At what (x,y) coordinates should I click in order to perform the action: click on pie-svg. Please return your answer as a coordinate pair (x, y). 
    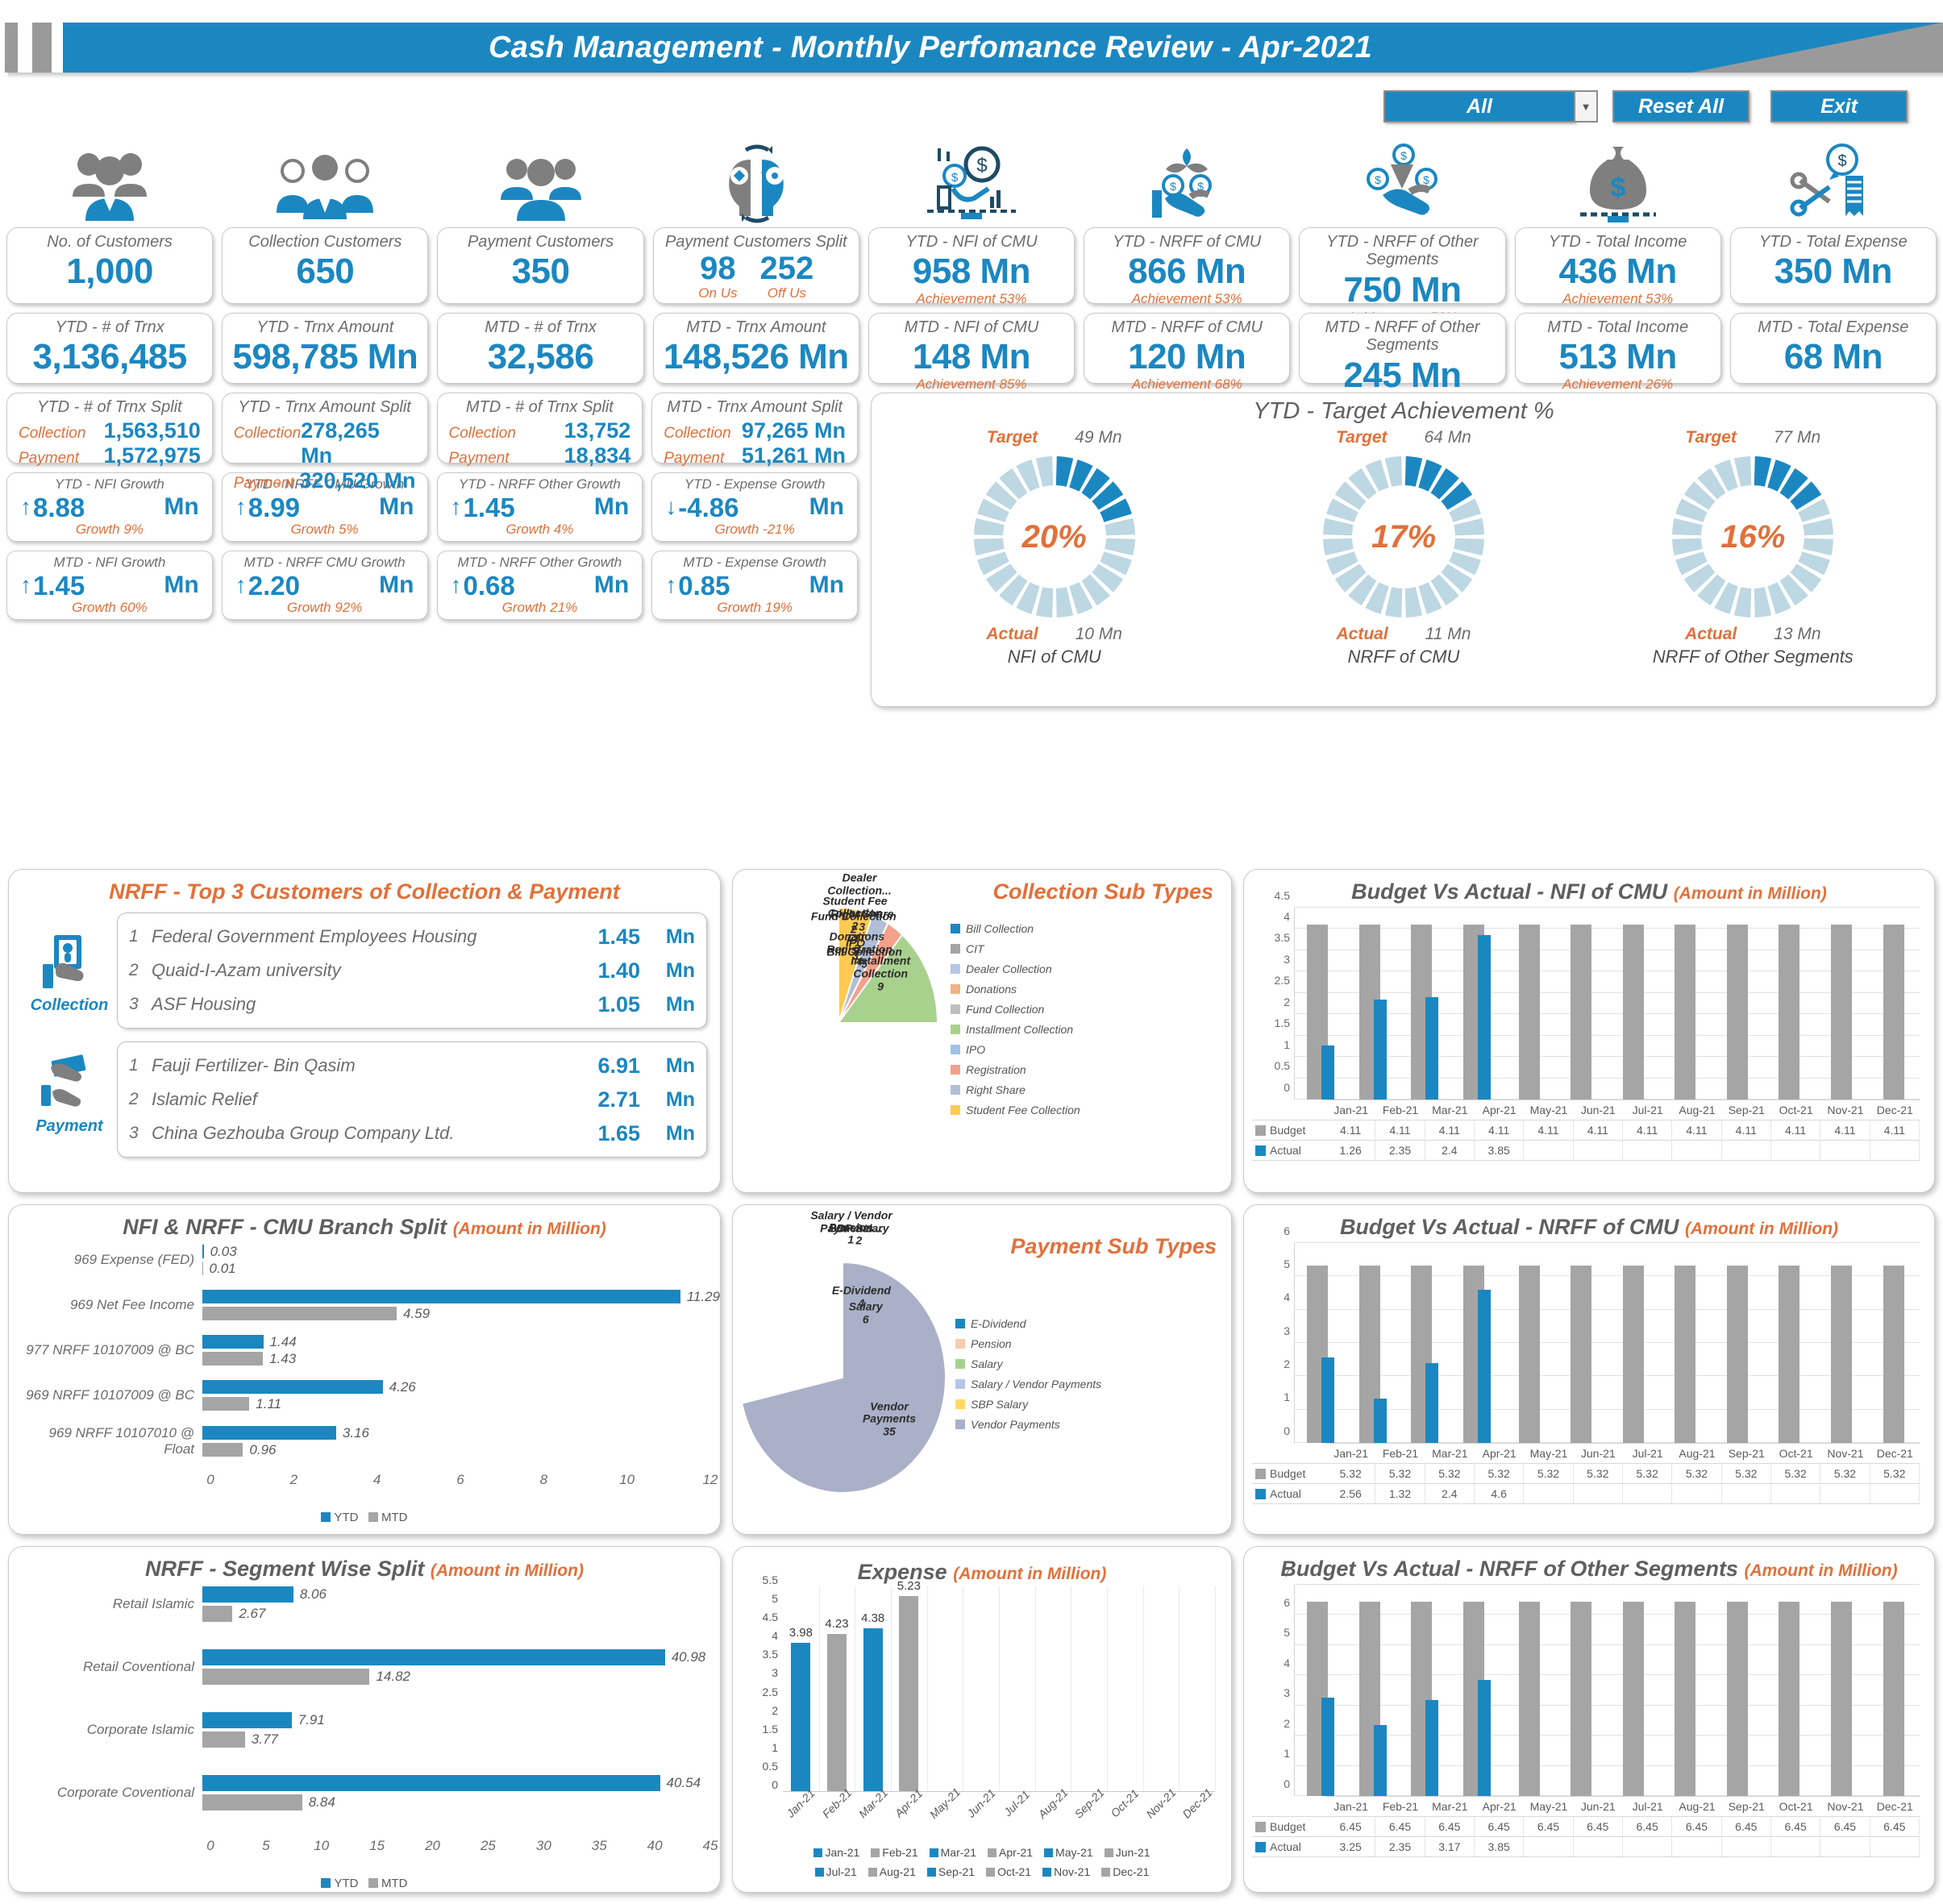
    Looking at the image, I should click on (844, 1377).